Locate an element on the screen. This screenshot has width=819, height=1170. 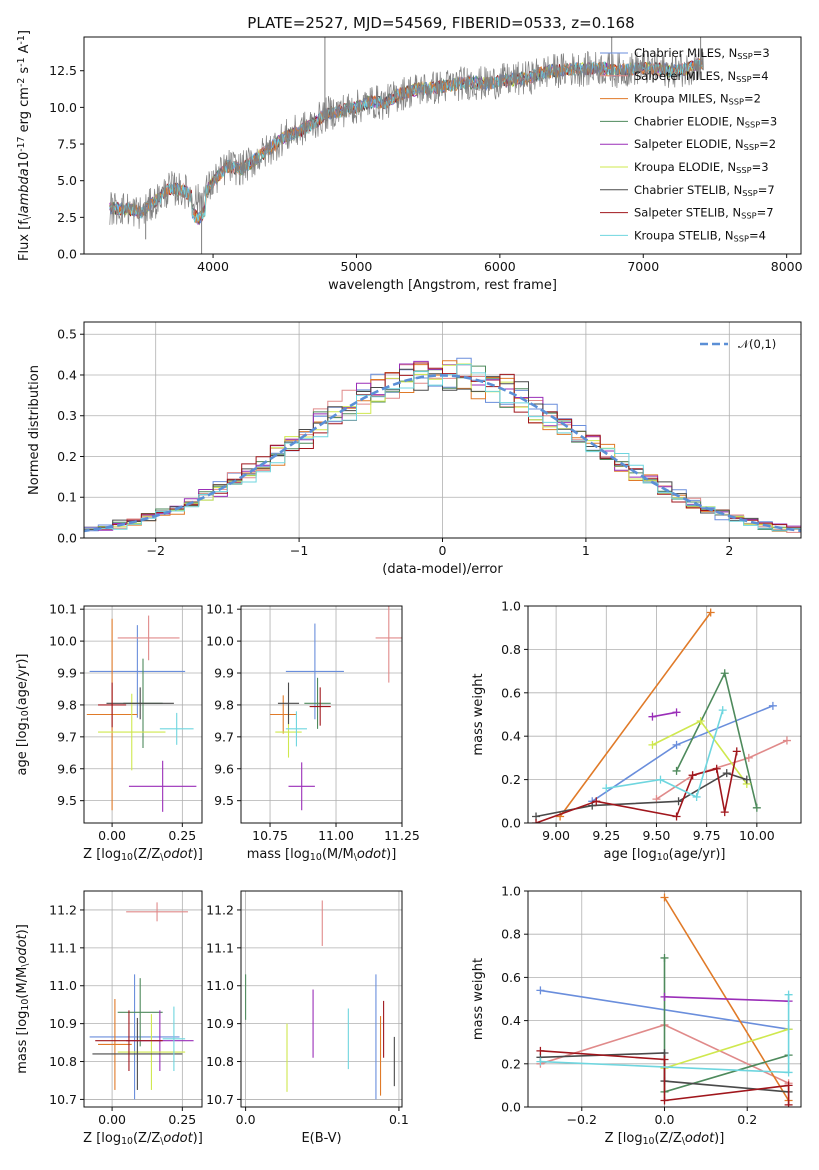
legend-entry-label: 𝒩(0,1) is located at coordinates (757, 344).